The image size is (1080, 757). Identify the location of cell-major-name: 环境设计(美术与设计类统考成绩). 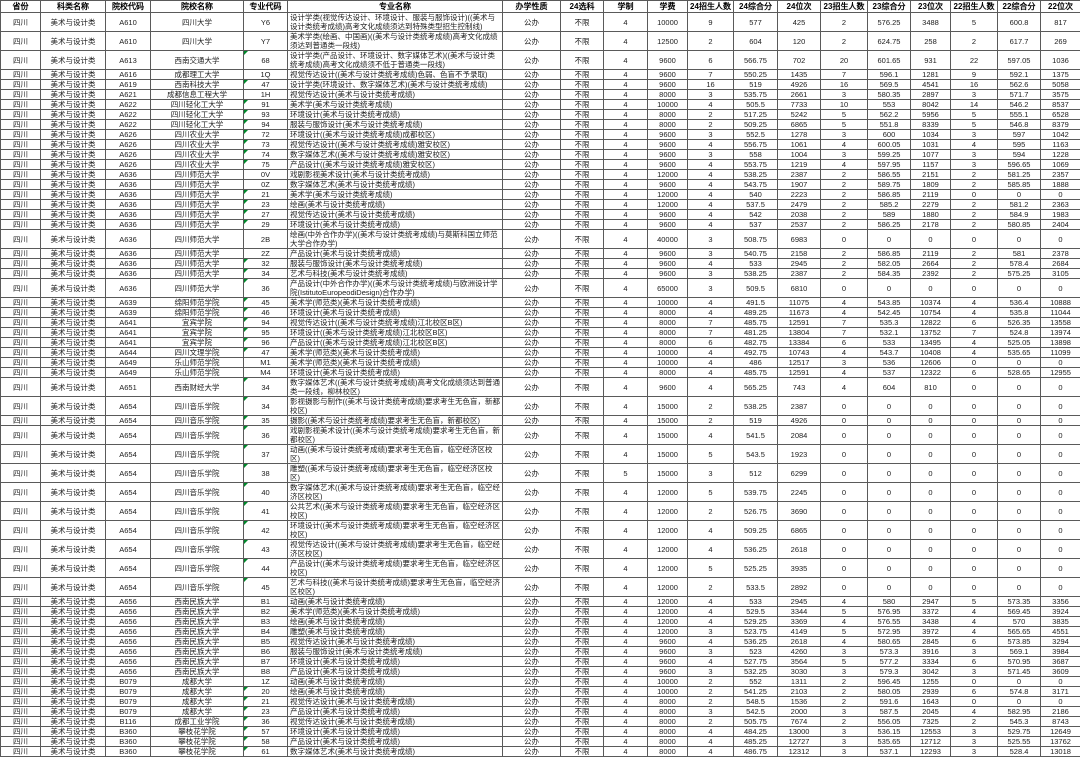
(395, 373).